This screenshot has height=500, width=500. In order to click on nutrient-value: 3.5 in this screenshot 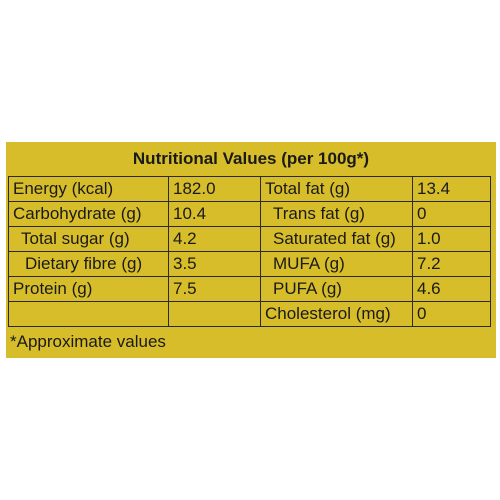, I will do `click(214, 264)`.